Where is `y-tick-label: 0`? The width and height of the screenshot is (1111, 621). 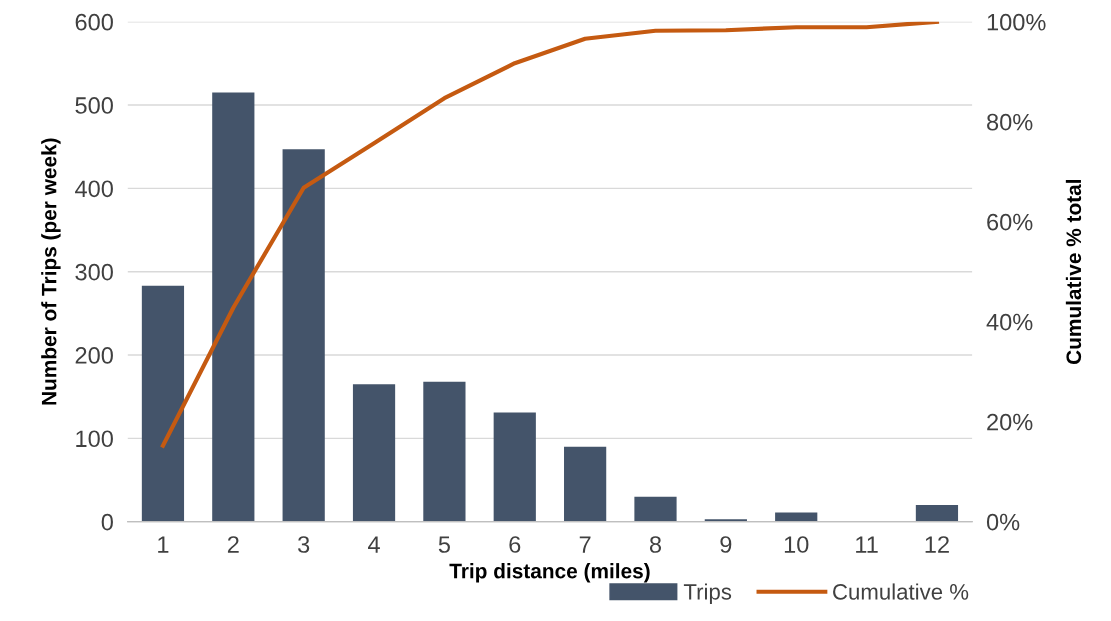 y-tick-label: 0 is located at coordinates (107, 522).